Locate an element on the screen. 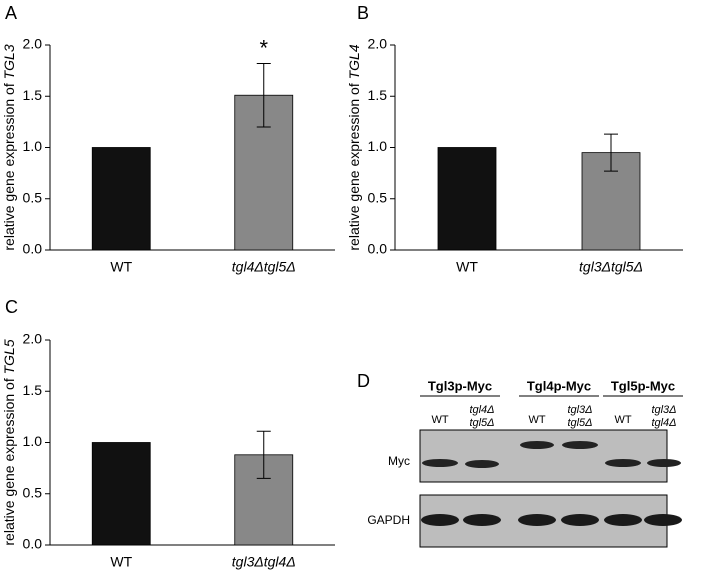 This screenshot has height=573, width=707. group-label: Tgl3p-Myc is located at coordinates (460, 385).